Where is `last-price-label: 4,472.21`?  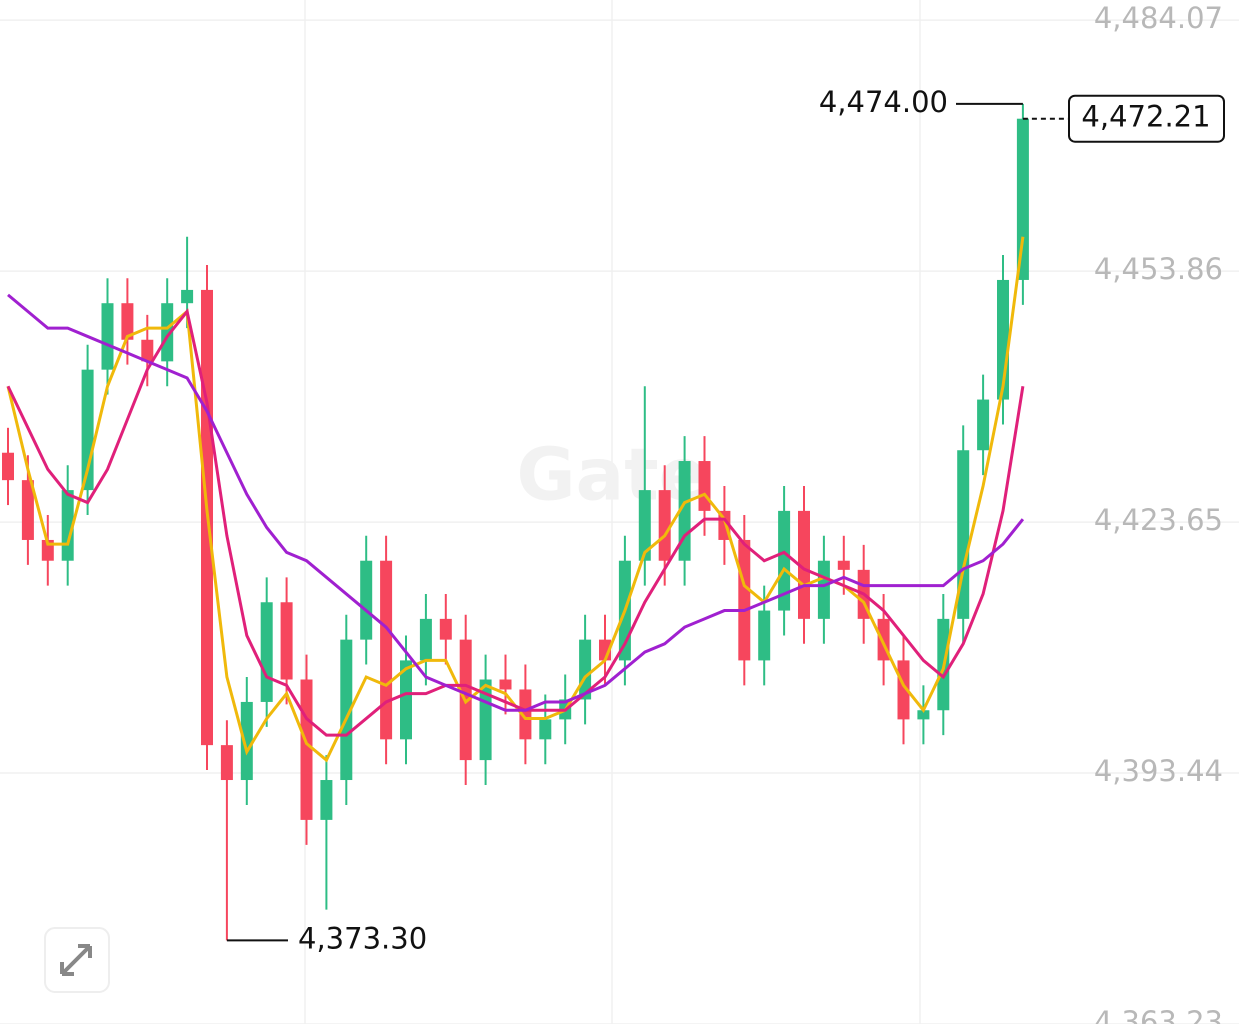 last-price-label: 4,472.21 is located at coordinates (1145, 117).